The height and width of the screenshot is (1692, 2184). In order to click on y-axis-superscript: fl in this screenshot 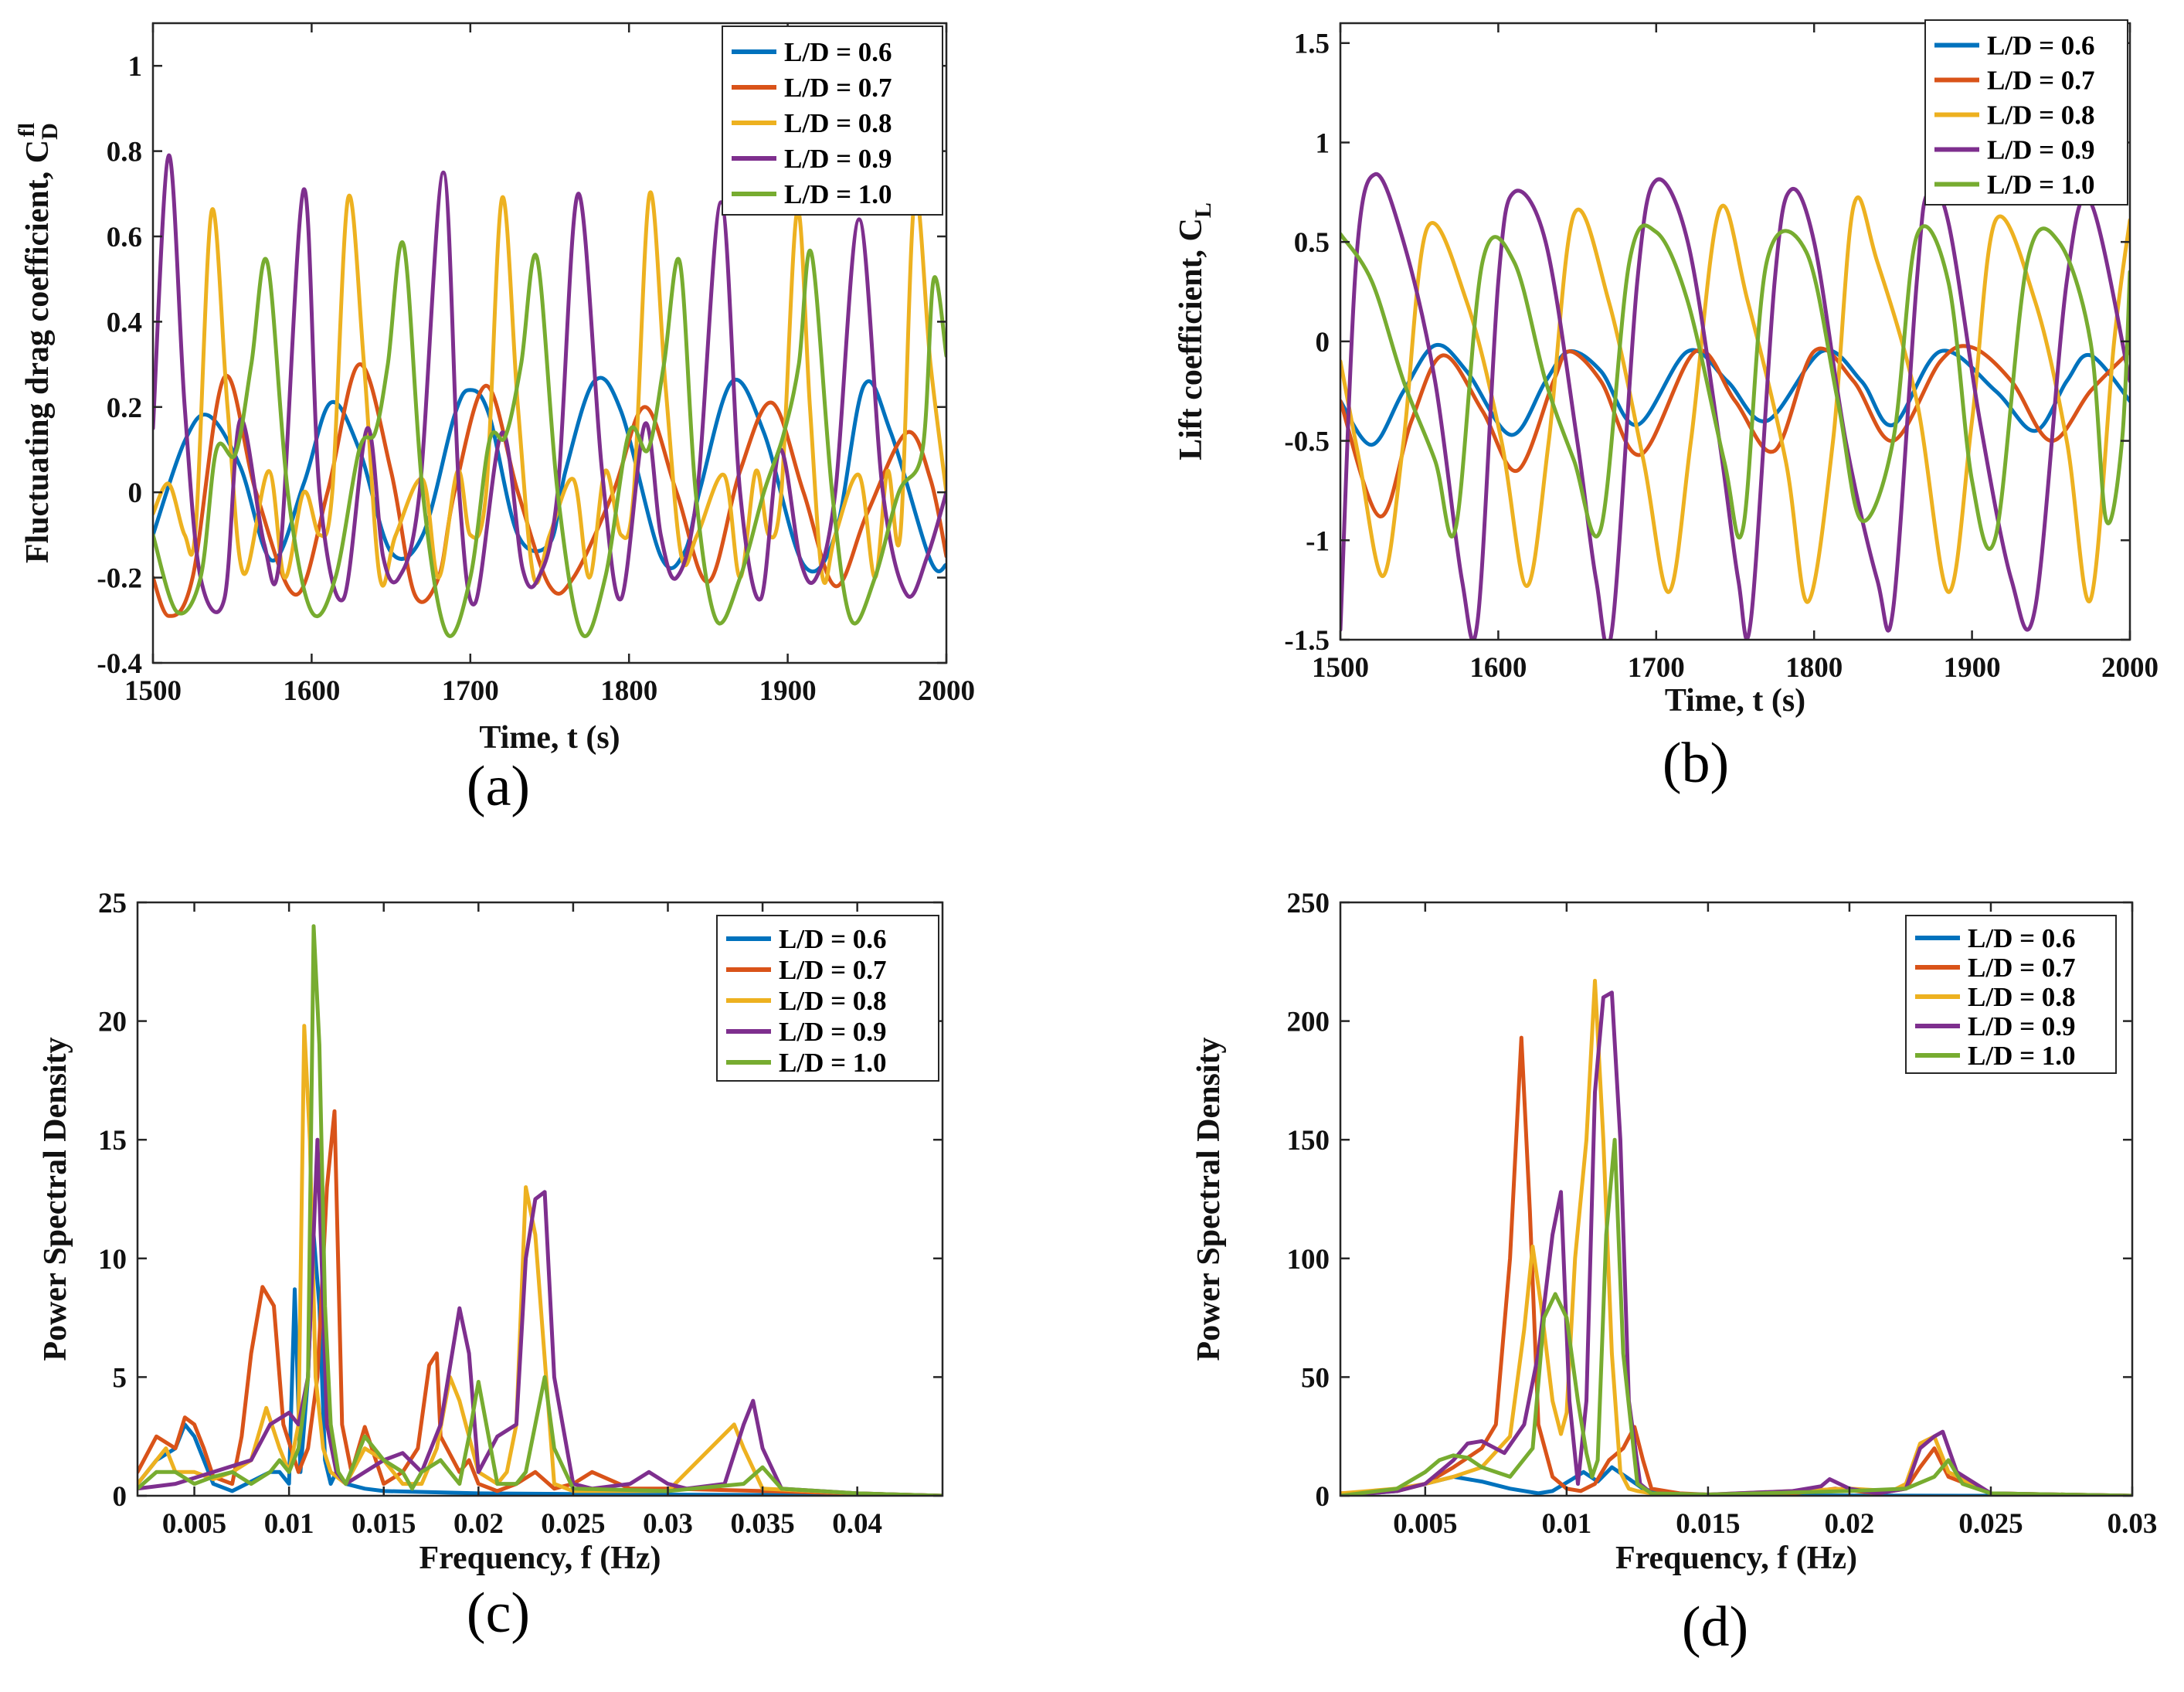, I will do `click(26, 130)`.